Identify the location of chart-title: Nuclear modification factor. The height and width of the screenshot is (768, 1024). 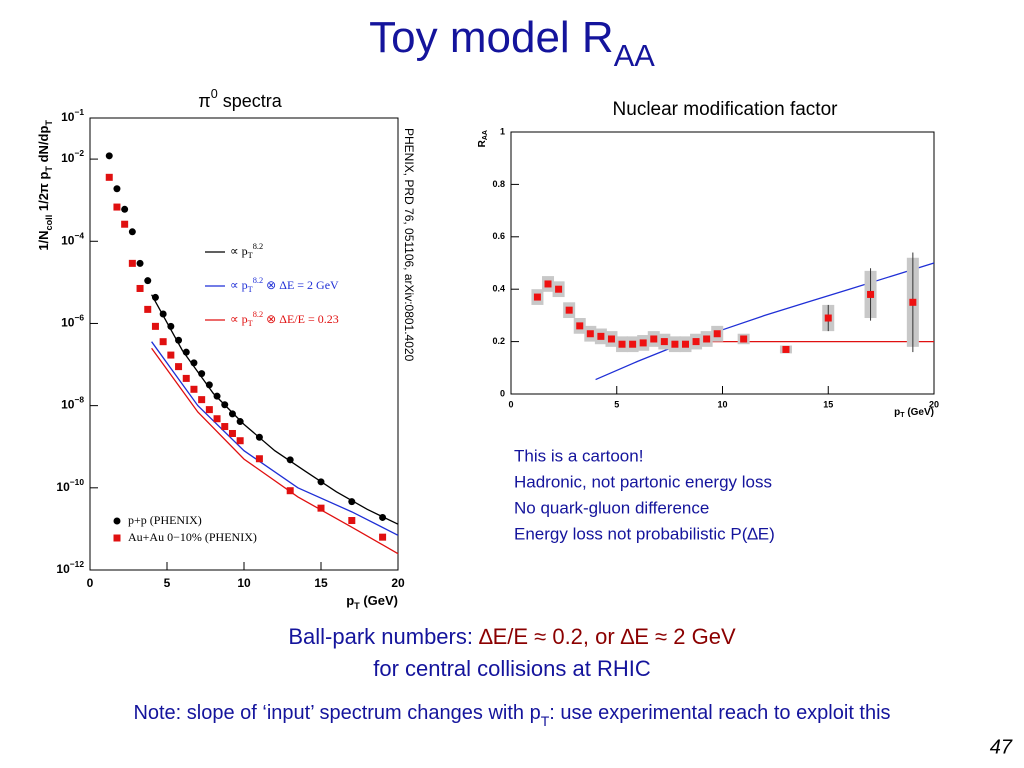
(726, 109).